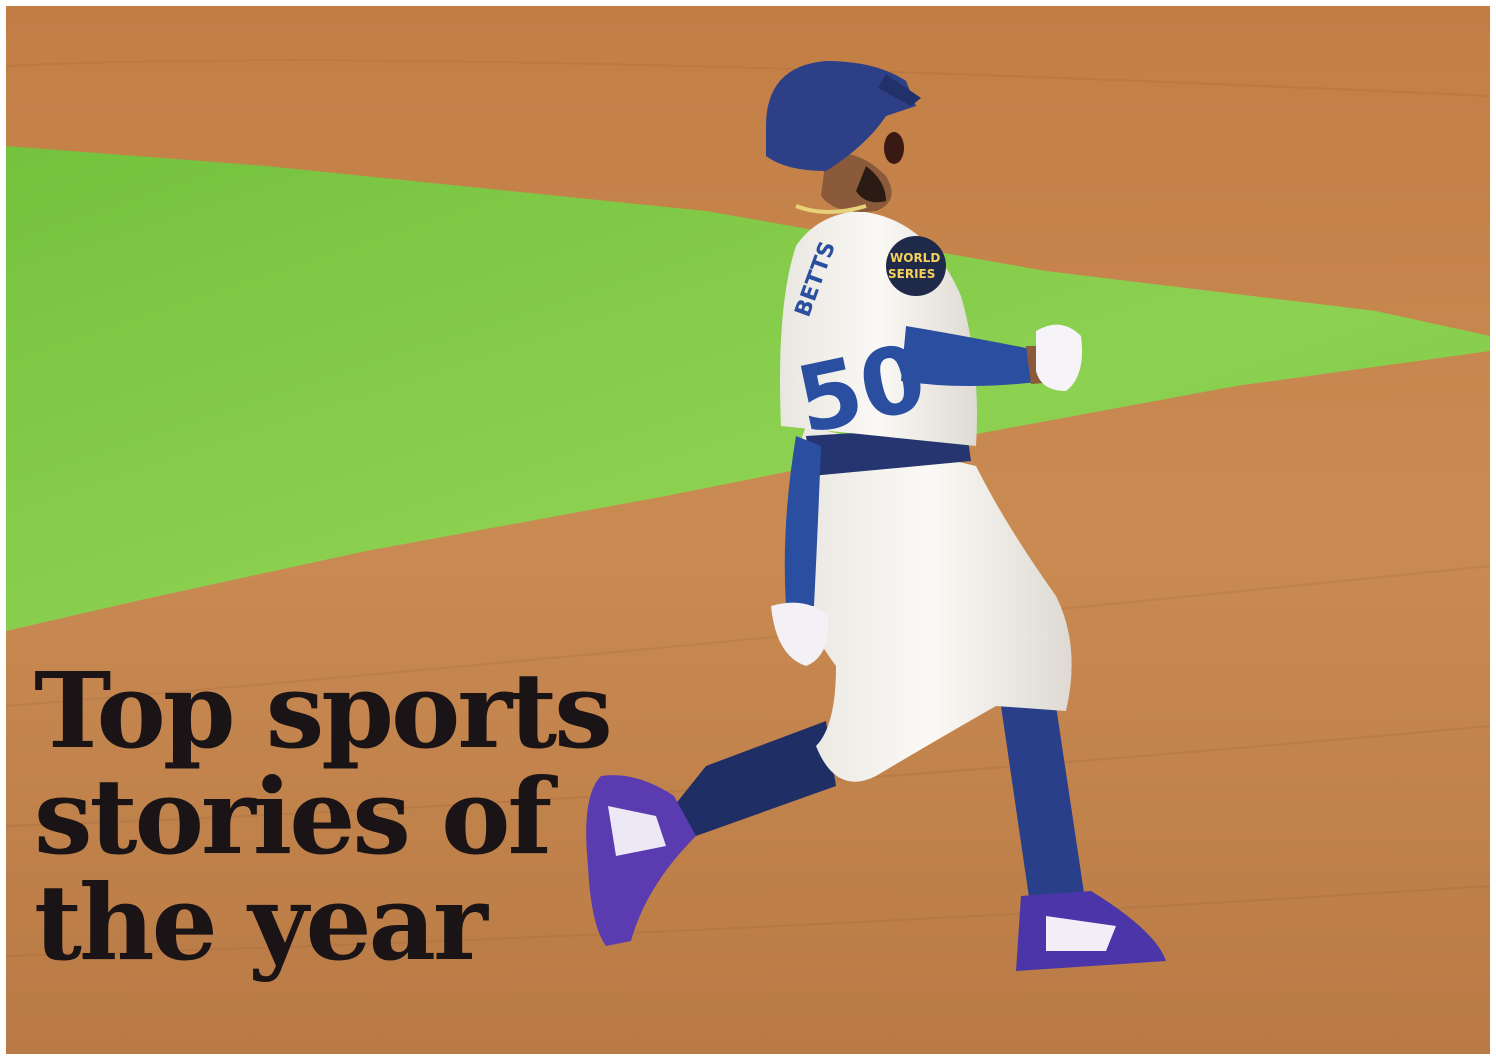  Describe the element at coordinates (293, 816) in the screenshot. I see `headline-line-2: stories of` at that location.